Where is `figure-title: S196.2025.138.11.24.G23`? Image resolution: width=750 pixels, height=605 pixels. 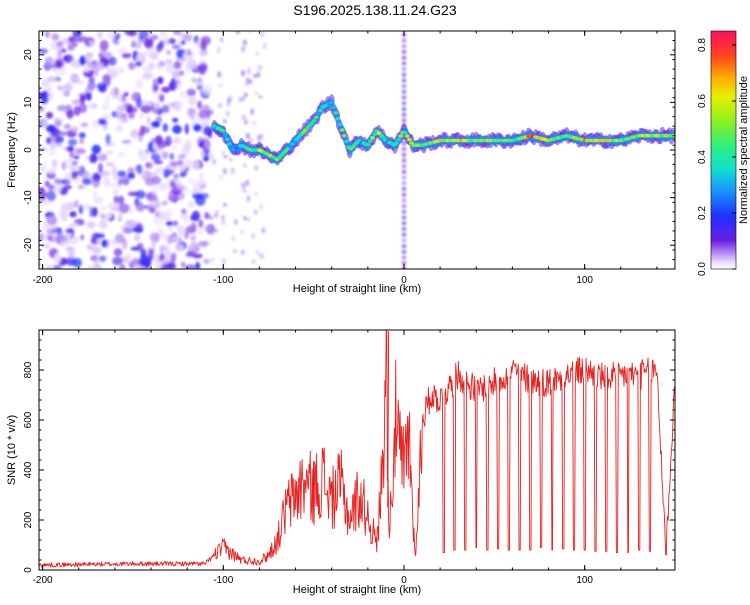 figure-title: S196.2025.138.11.24.G23 is located at coordinates (374, 10).